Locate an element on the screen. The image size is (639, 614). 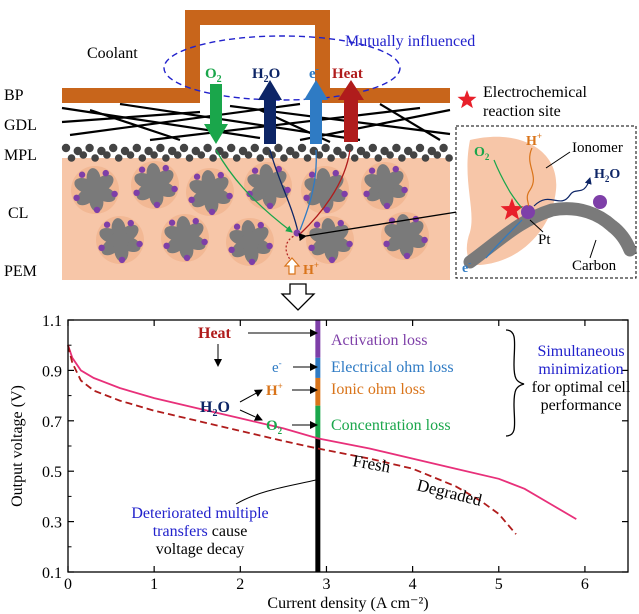
inset-o2-path is located at coordinates (508, 184).